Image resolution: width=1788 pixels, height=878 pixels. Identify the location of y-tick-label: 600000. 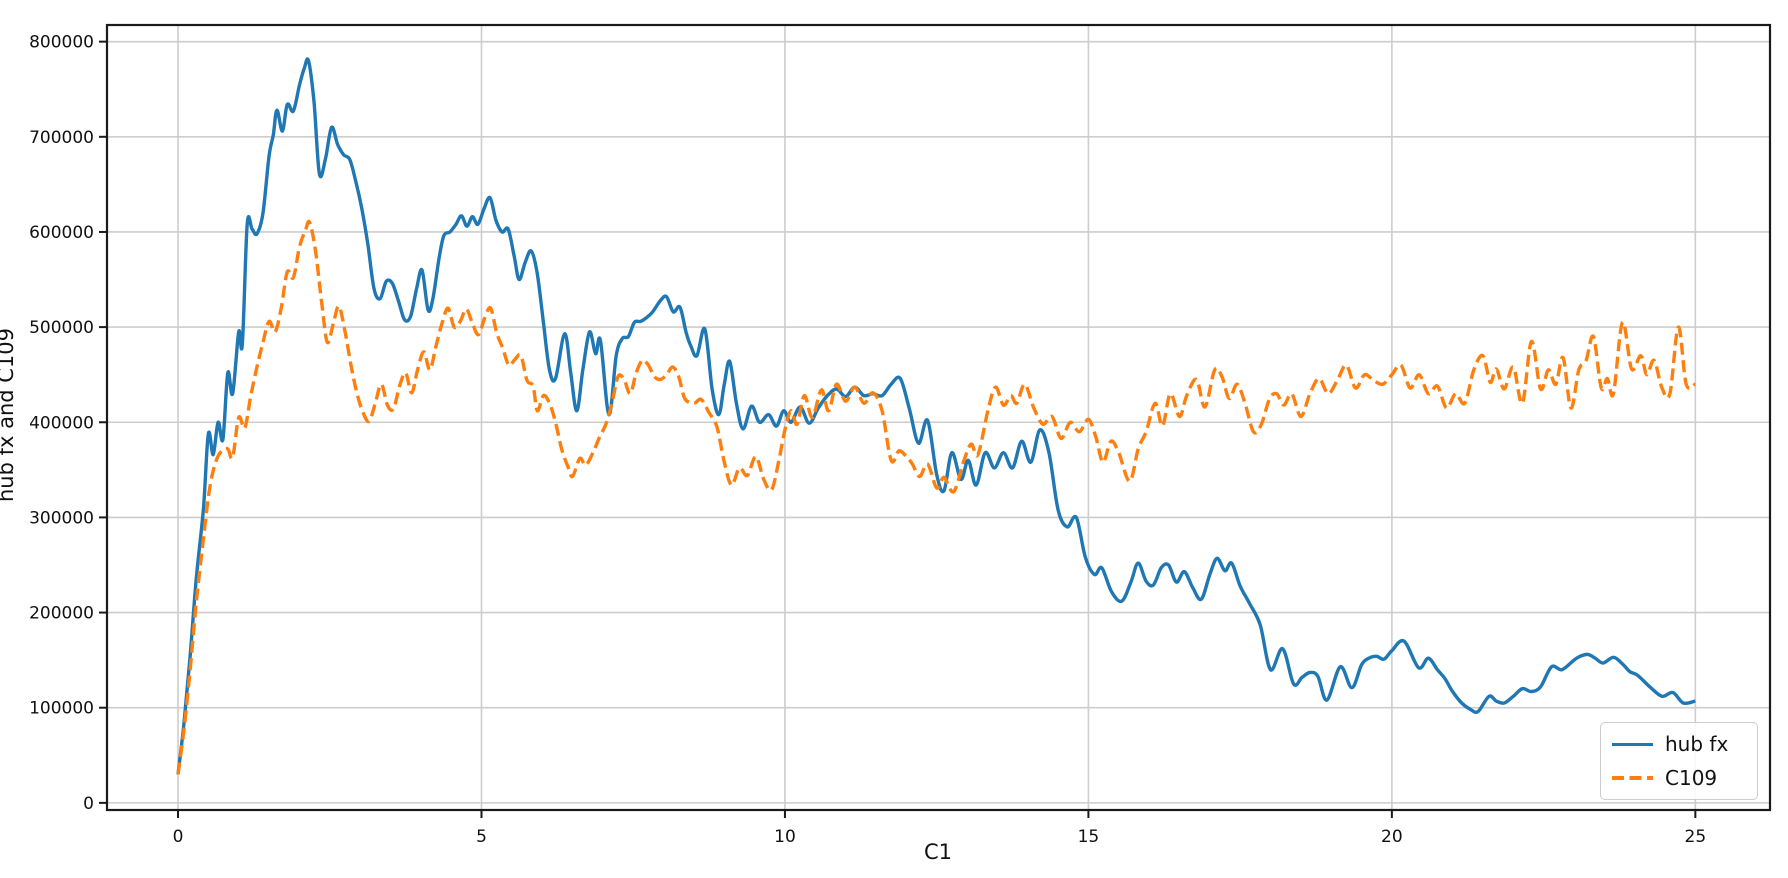
(61, 233).